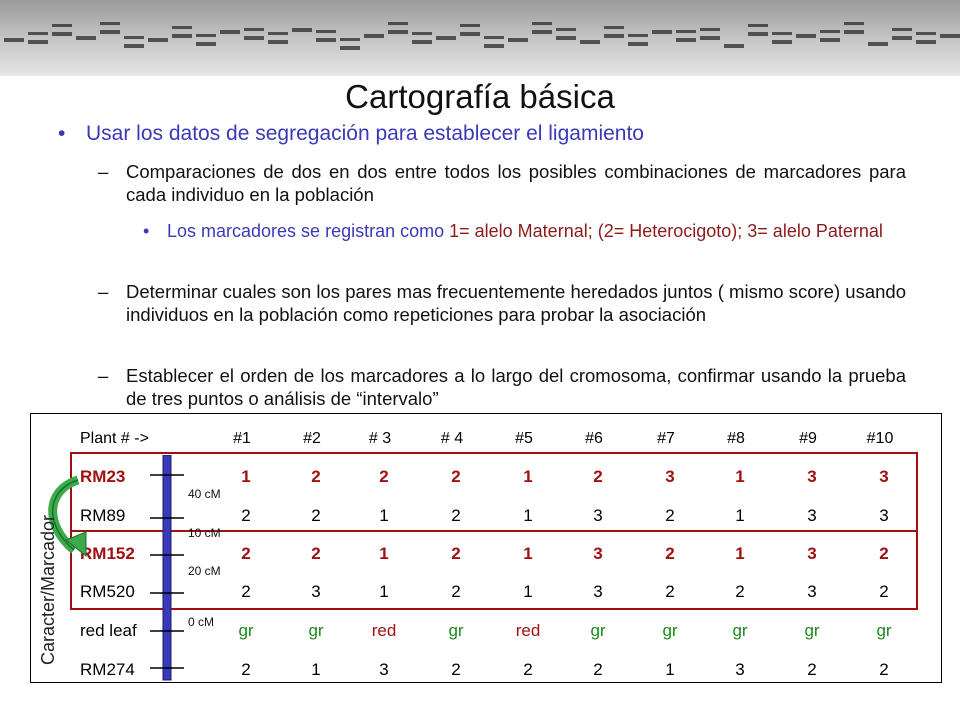 The image size is (960, 720). I want to click on distance-label-3: 20 cM, so click(204, 571).